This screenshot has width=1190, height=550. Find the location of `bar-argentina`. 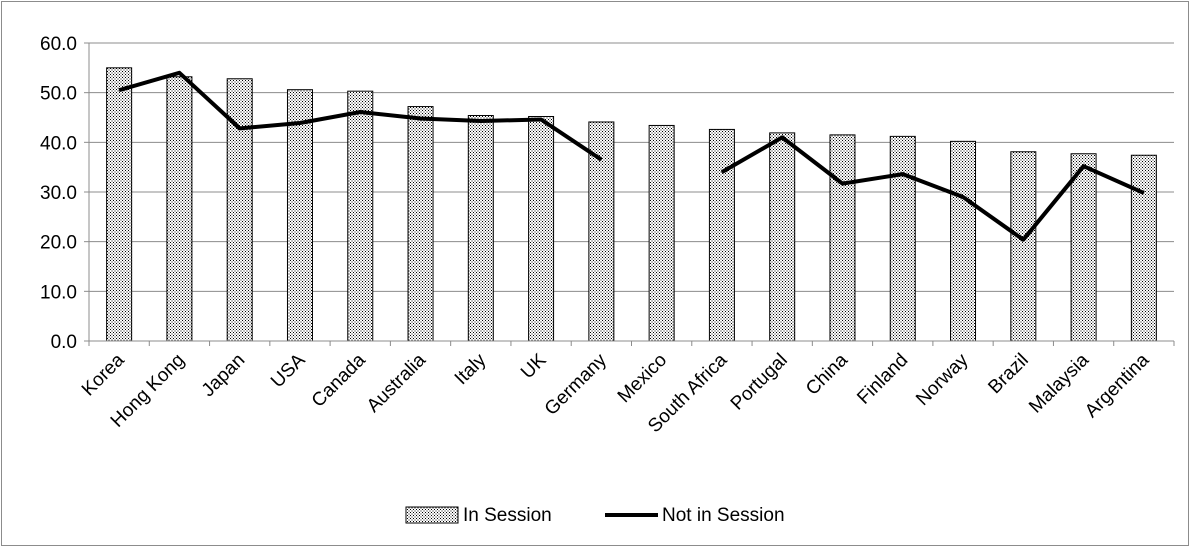

bar-argentina is located at coordinates (1143, 248).